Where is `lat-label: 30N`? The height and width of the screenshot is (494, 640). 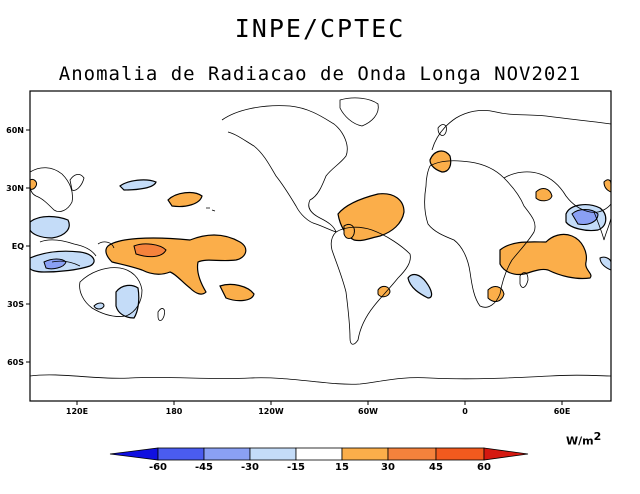
lat-label: 30N is located at coordinates (15, 188).